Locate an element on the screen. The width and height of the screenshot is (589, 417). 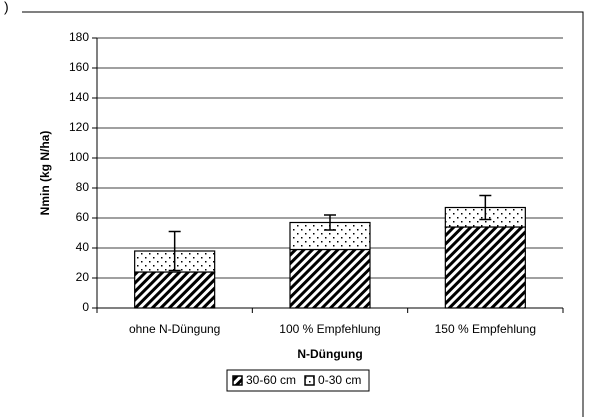
legend-box is located at coordinates (298, 380).